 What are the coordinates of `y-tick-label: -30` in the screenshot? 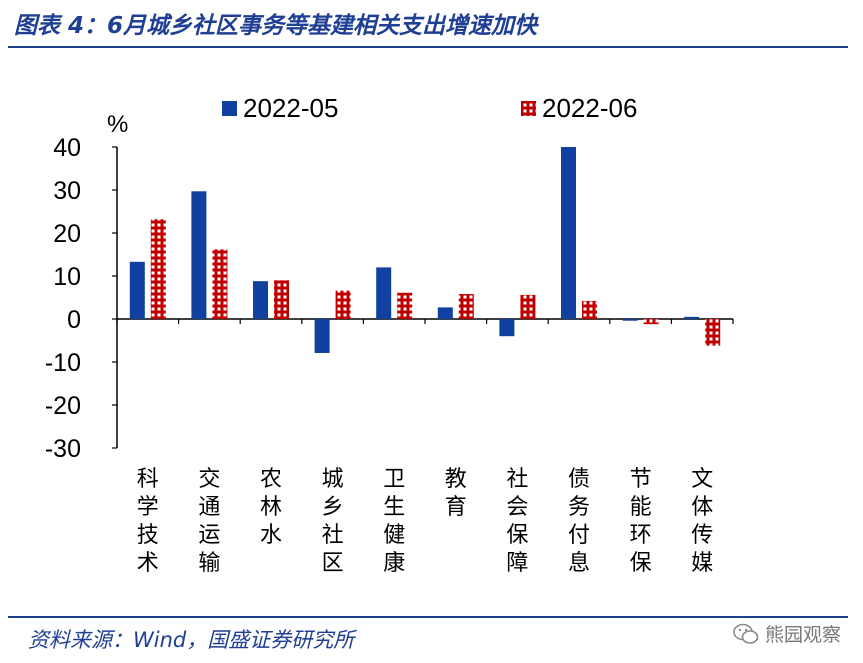 It's located at (63, 449).